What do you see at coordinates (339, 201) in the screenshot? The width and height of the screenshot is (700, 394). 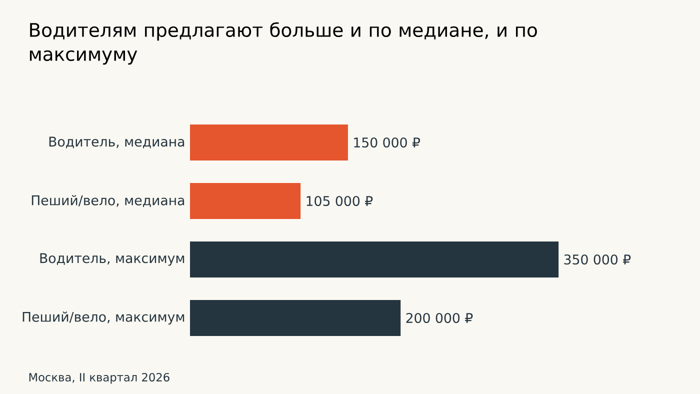 I see `data-label: 105 000 ₽` at bounding box center [339, 201].